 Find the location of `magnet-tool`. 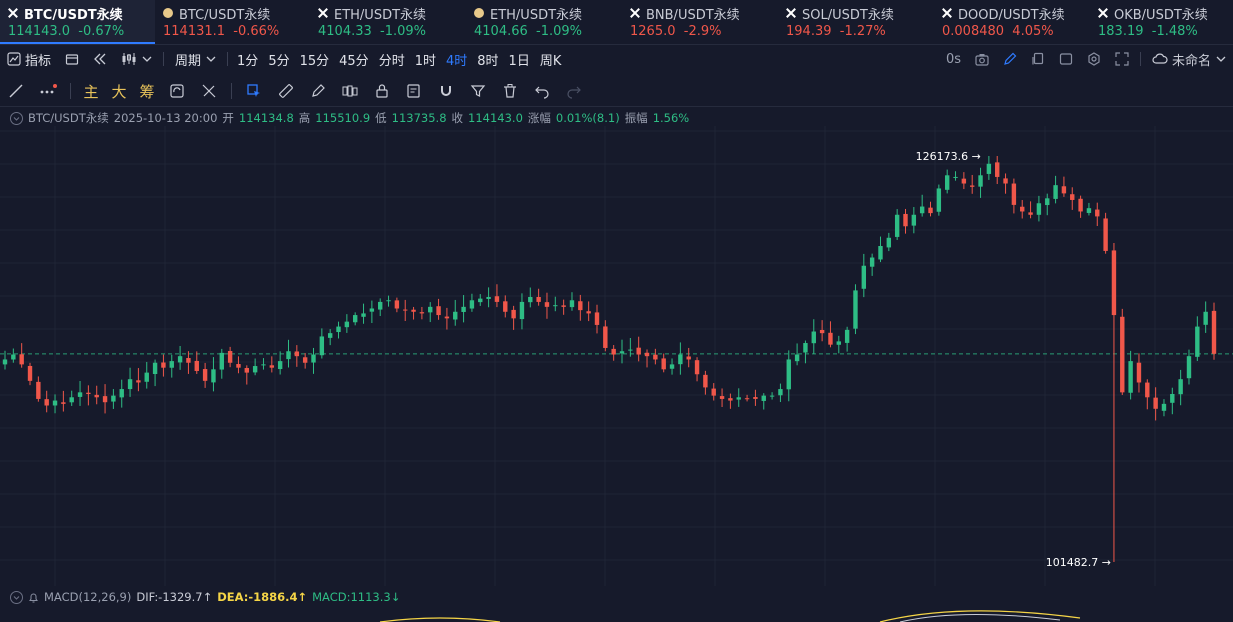

magnet-tool is located at coordinates (446, 91).